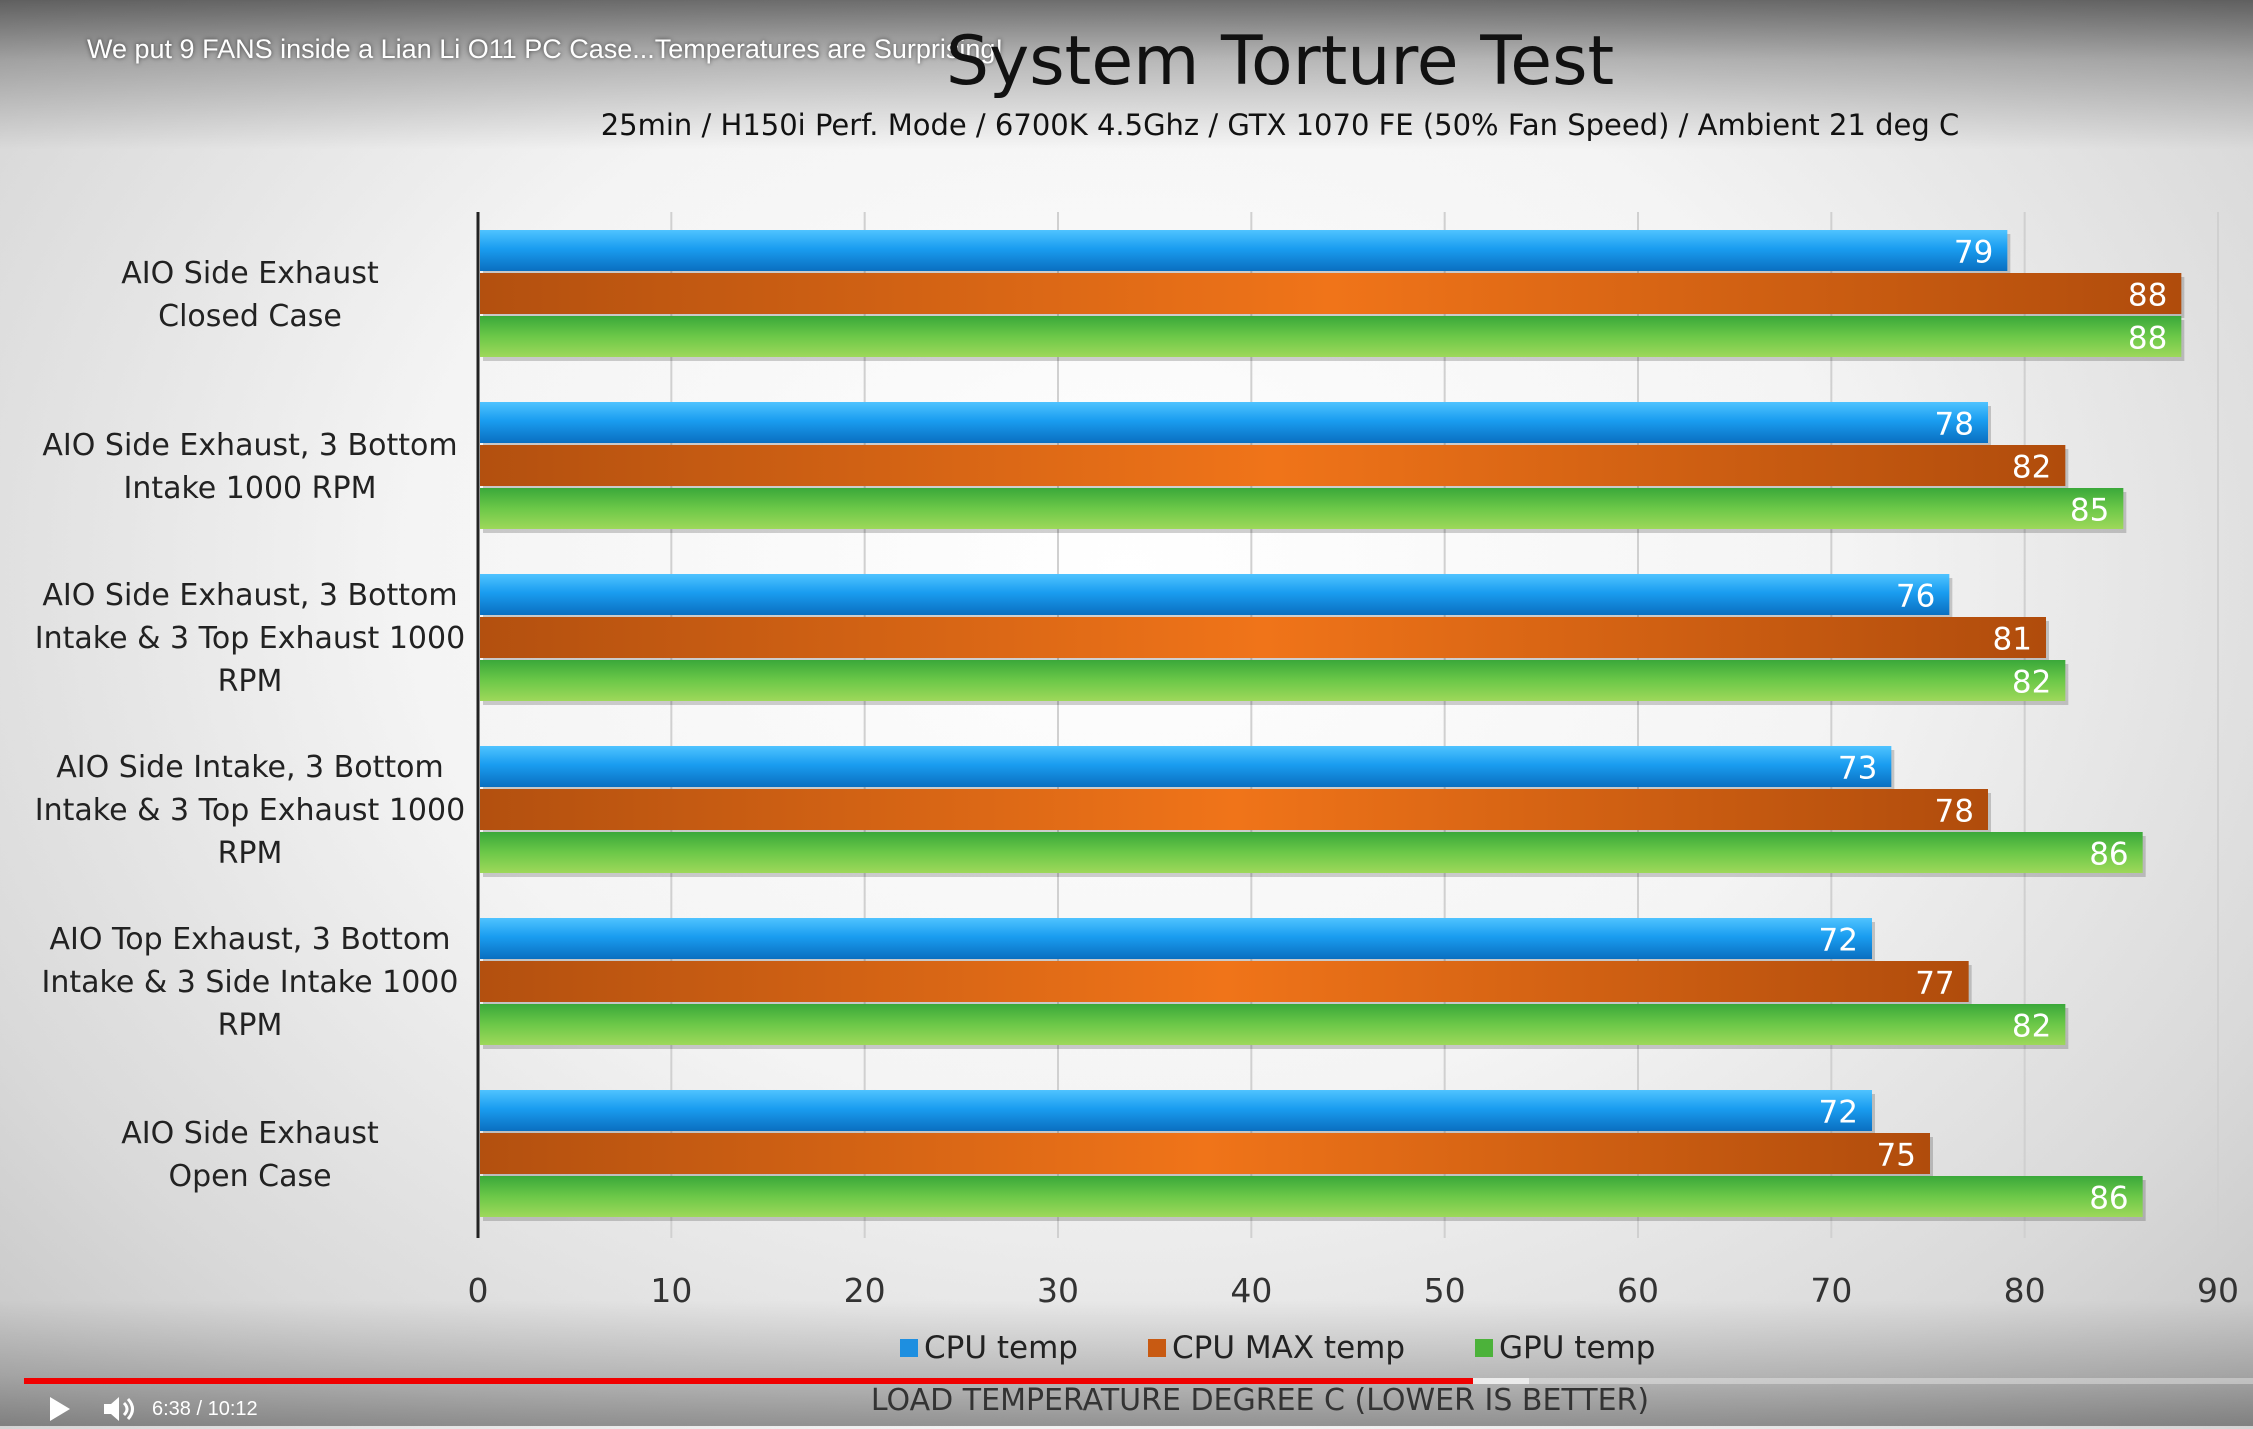  Describe the element at coordinates (1934, 984) in the screenshot. I see `bar-value-label: 77` at that location.